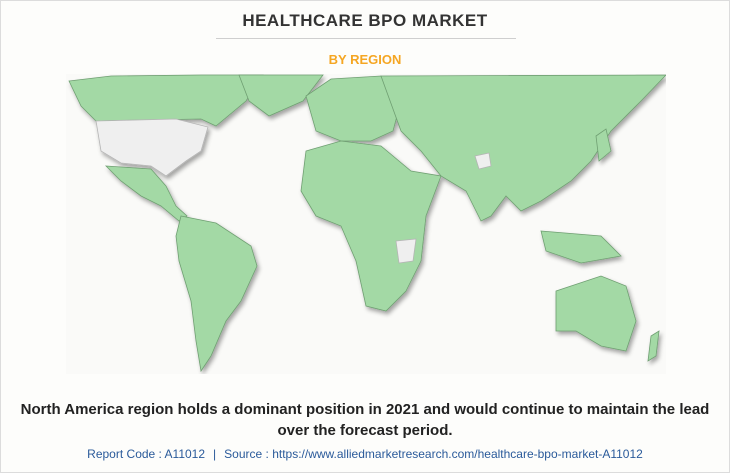 This screenshot has height=473, width=730. I want to click on south-america, so click(216, 294).